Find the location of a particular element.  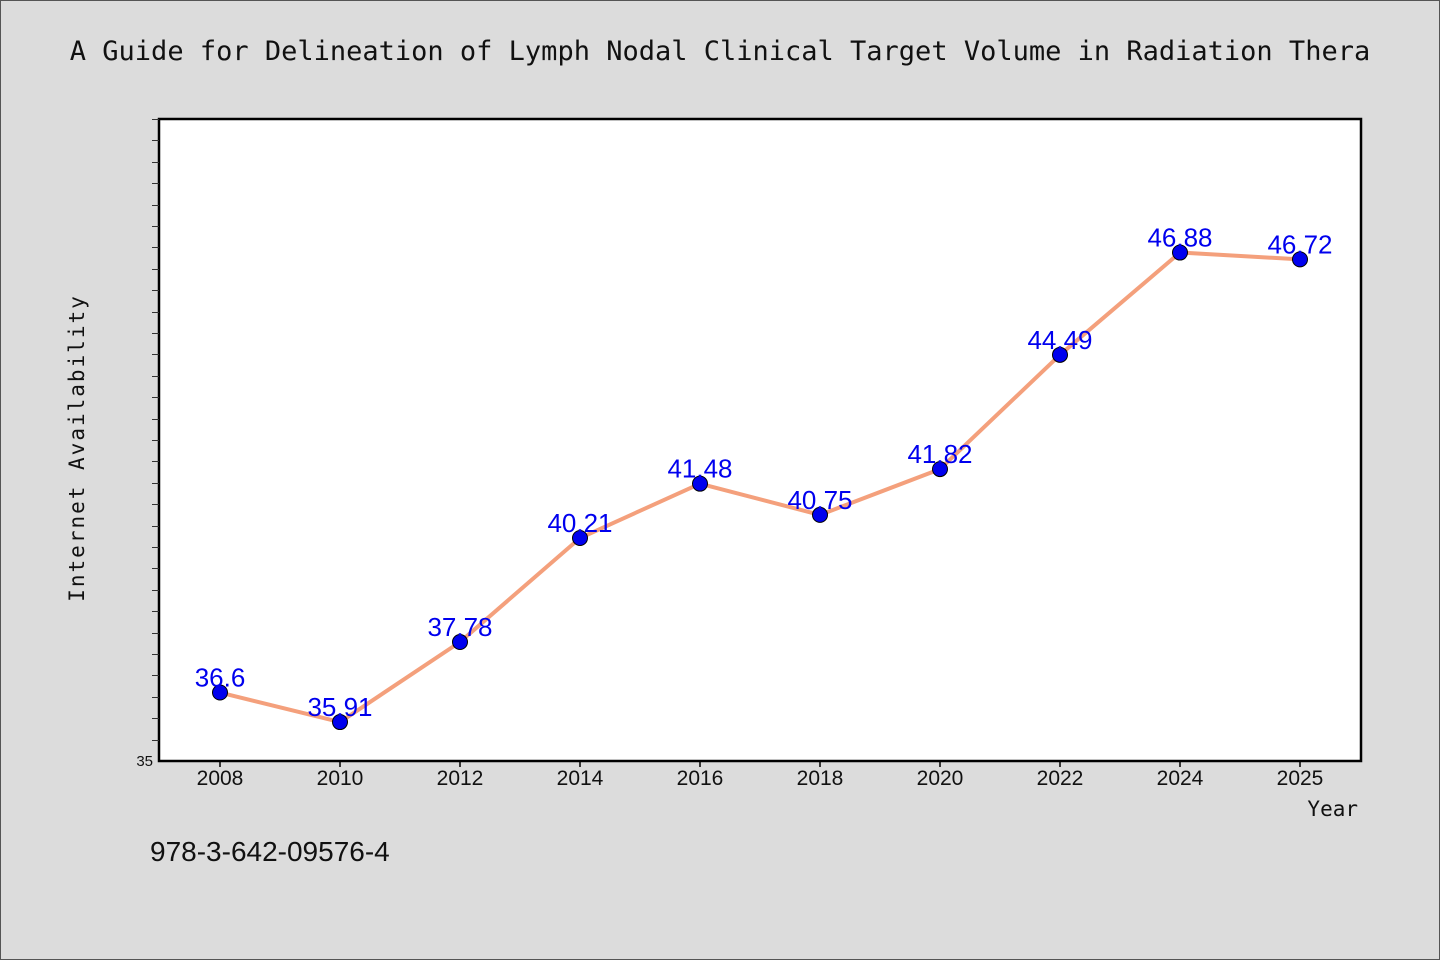

data-label: 41.48 is located at coordinates (699, 469).